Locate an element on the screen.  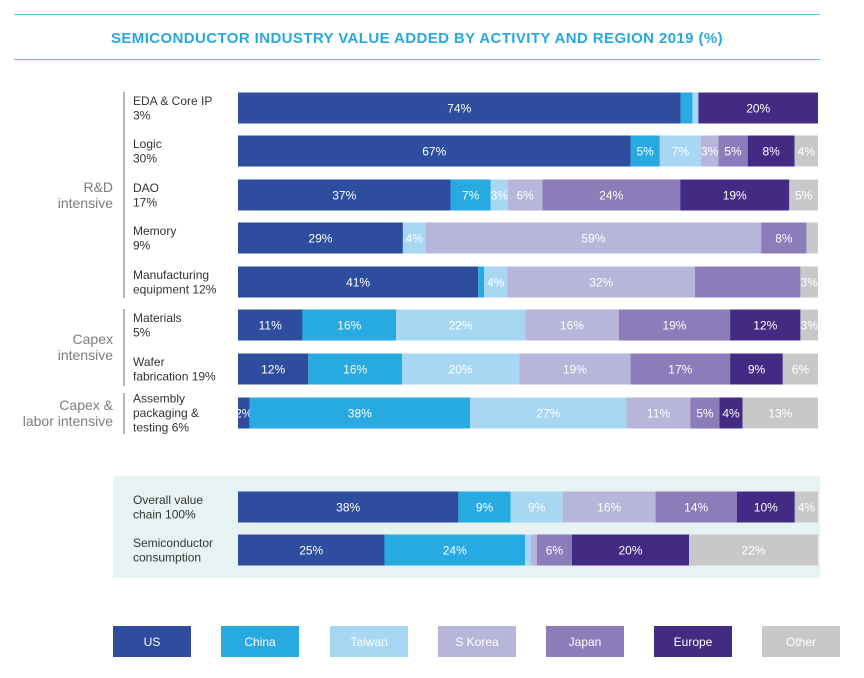
legend-label: US is located at coordinates (152, 642).